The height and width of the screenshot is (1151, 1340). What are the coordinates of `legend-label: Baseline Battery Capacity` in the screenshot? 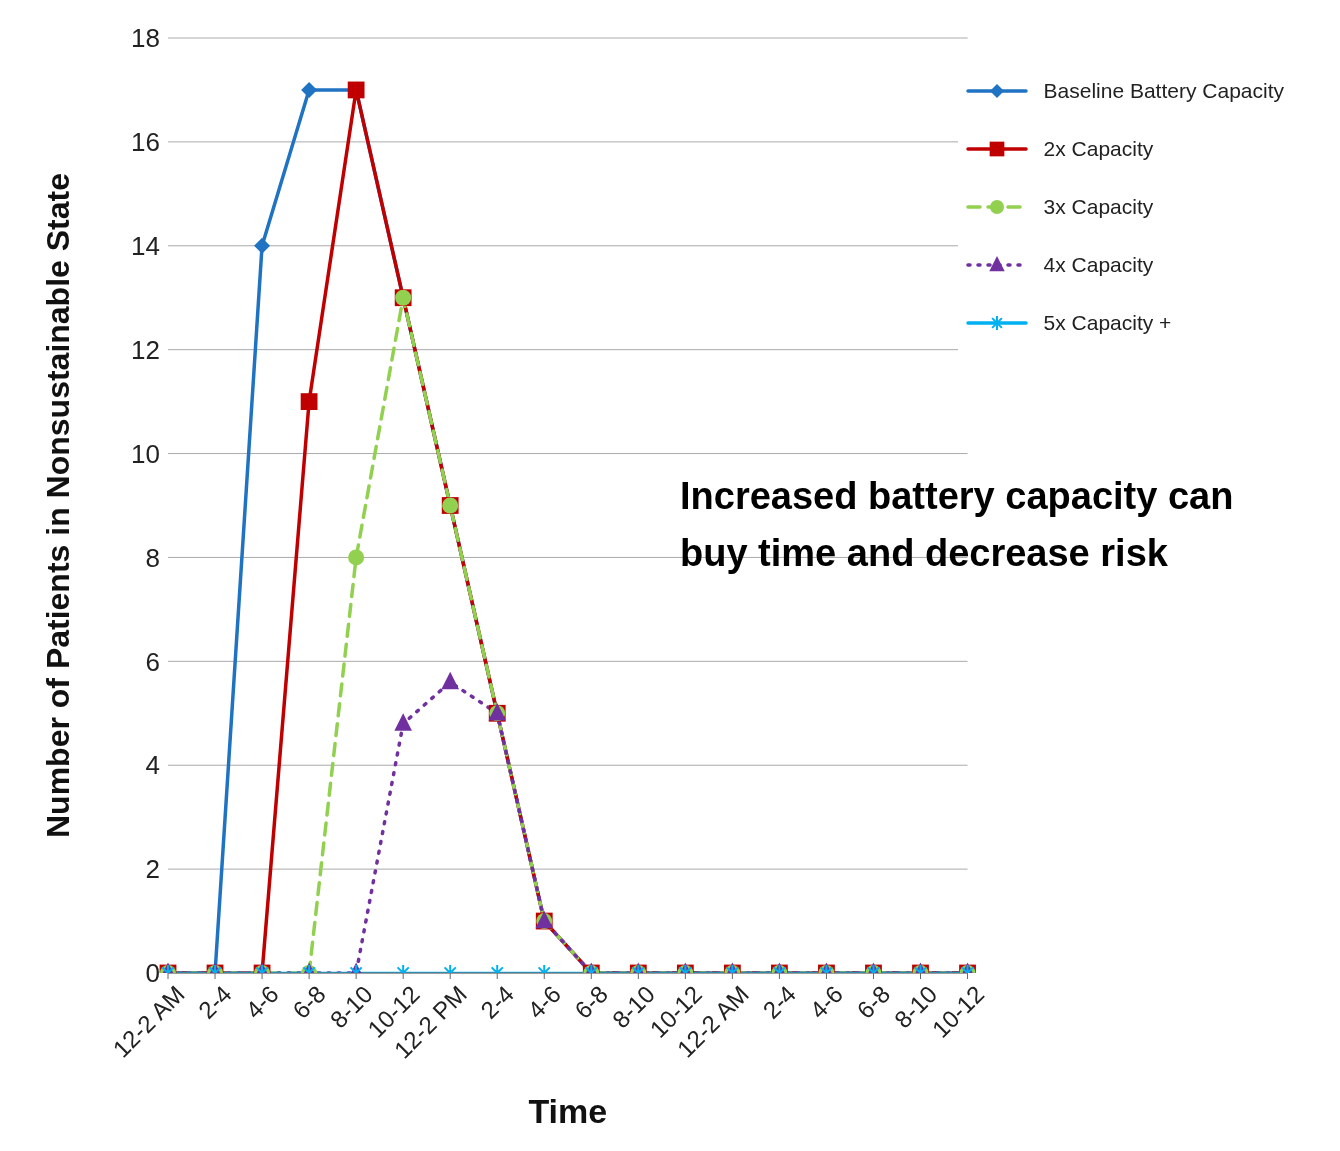 It's located at (1163, 91).